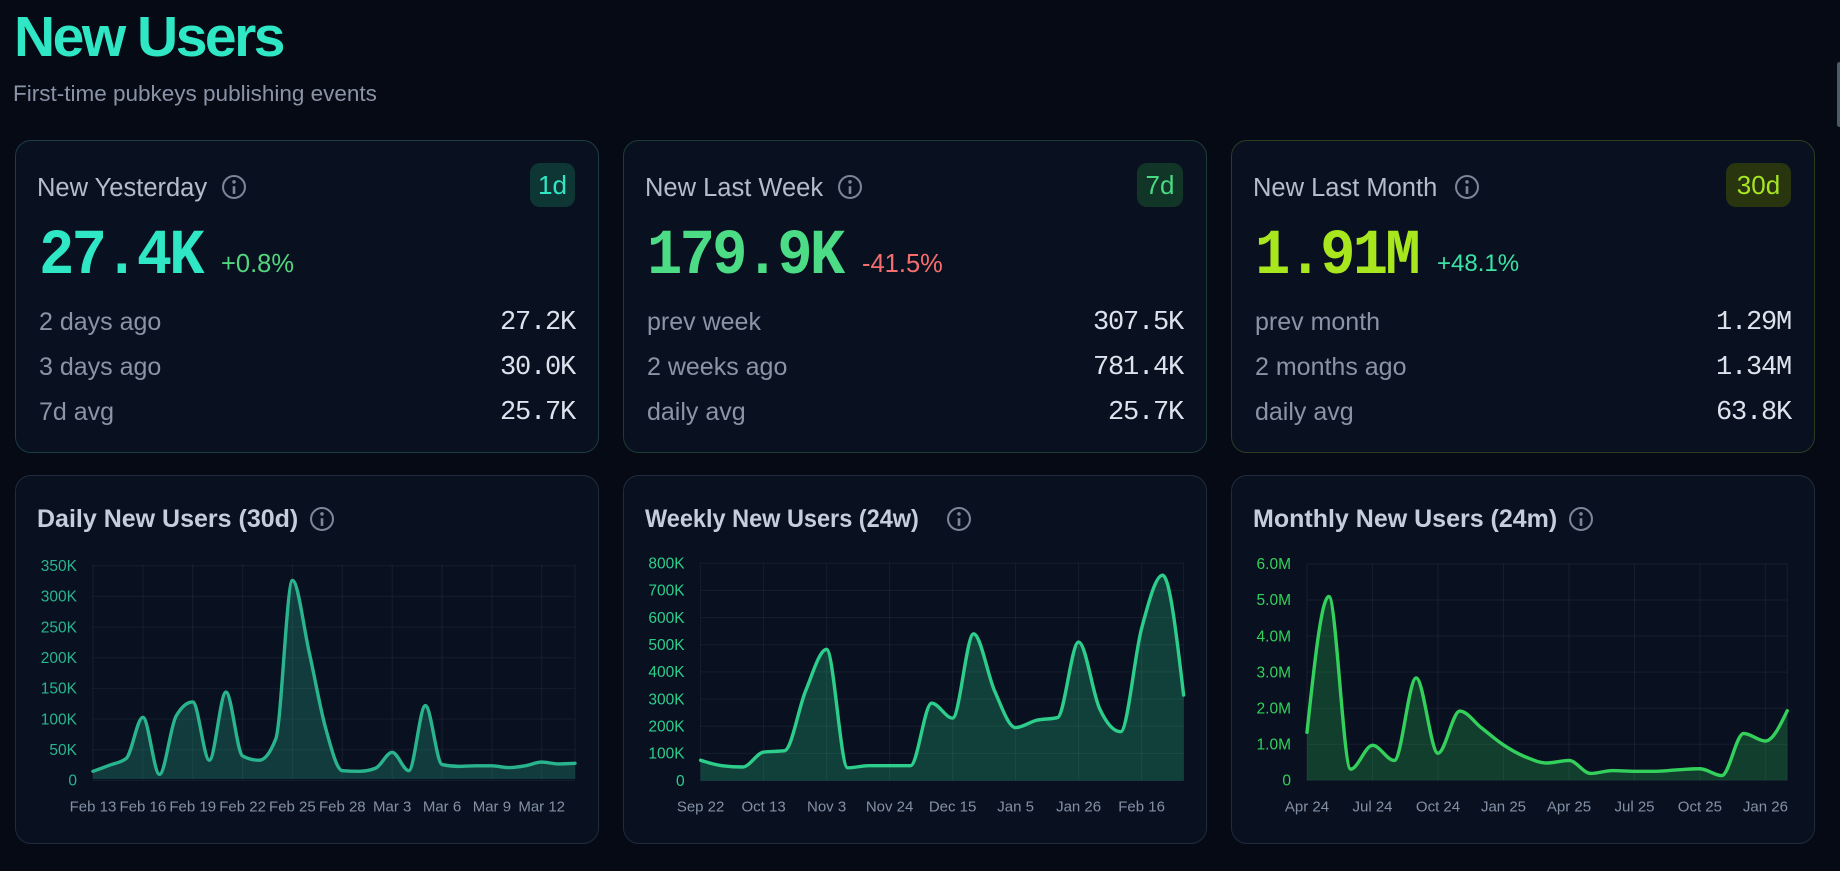 The width and height of the screenshot is (1840, 871). What do you see at coordinates (93, 807) in the screenshot?
I see `svg-text: Feb 13` at bounding box center [93, 807].